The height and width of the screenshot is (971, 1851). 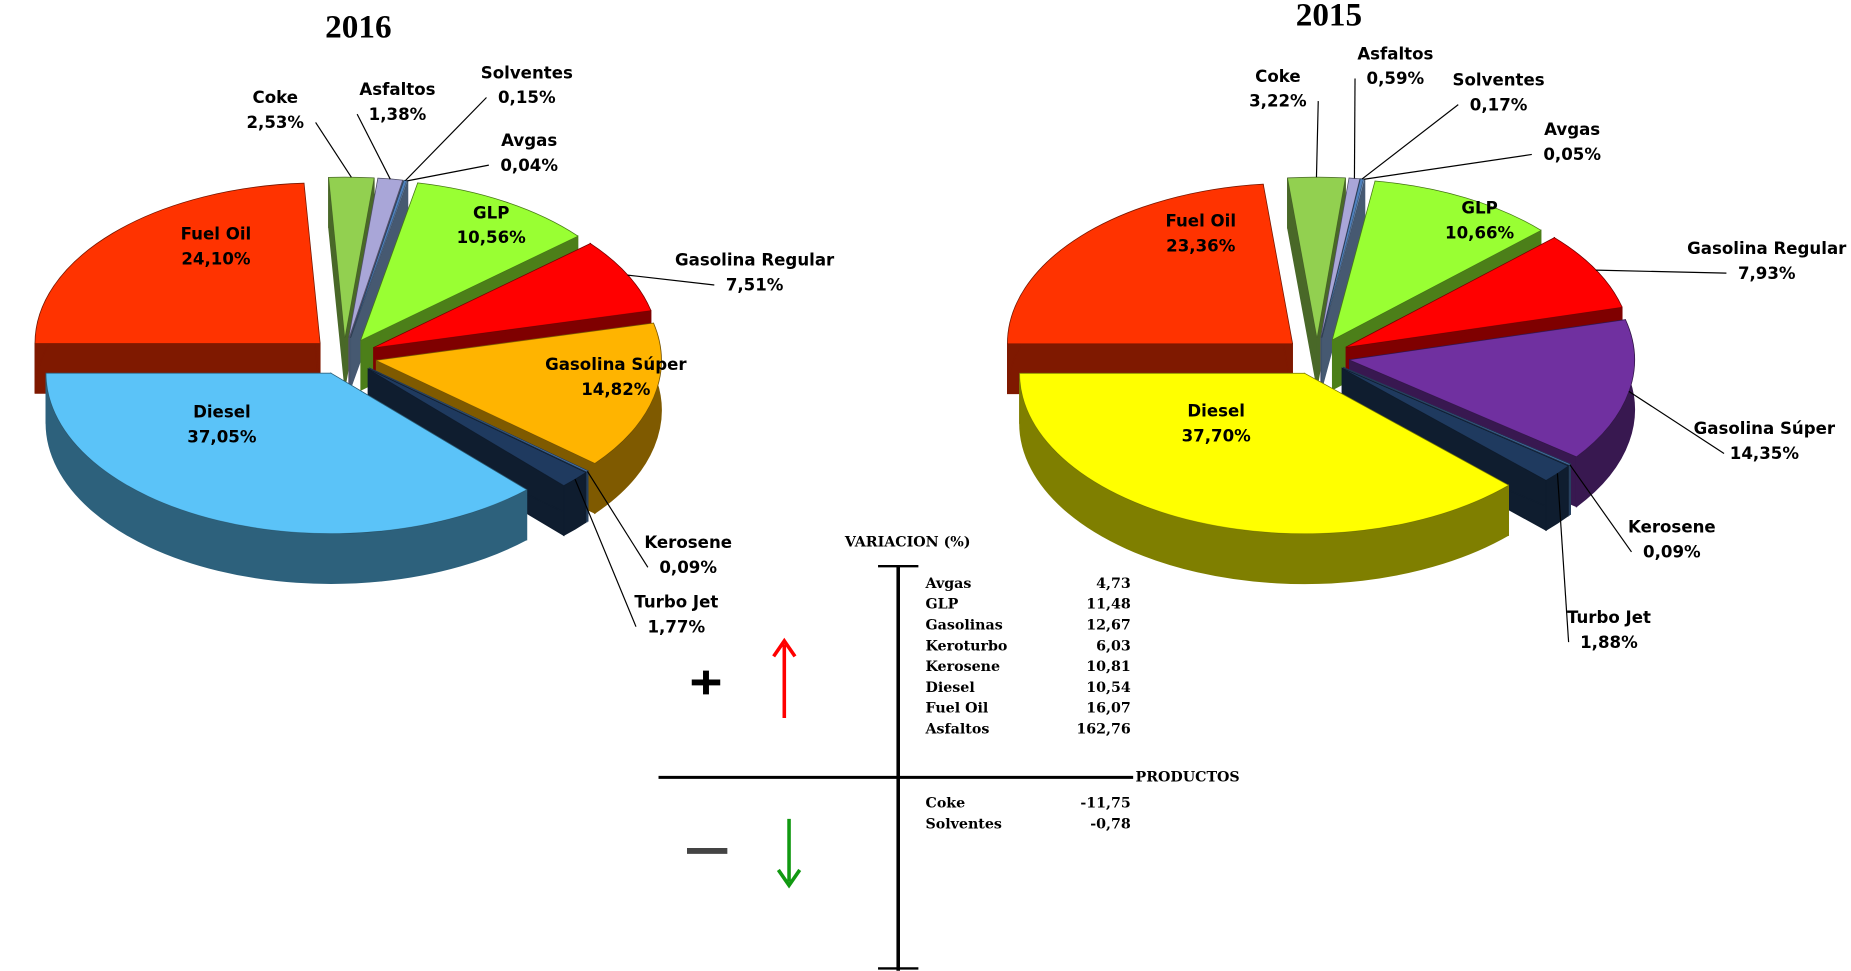 What do you see at coordinates (1480, 232) in the screenshot?
I see `slice-value: 10,66%` at bounding box center [1480, 232].